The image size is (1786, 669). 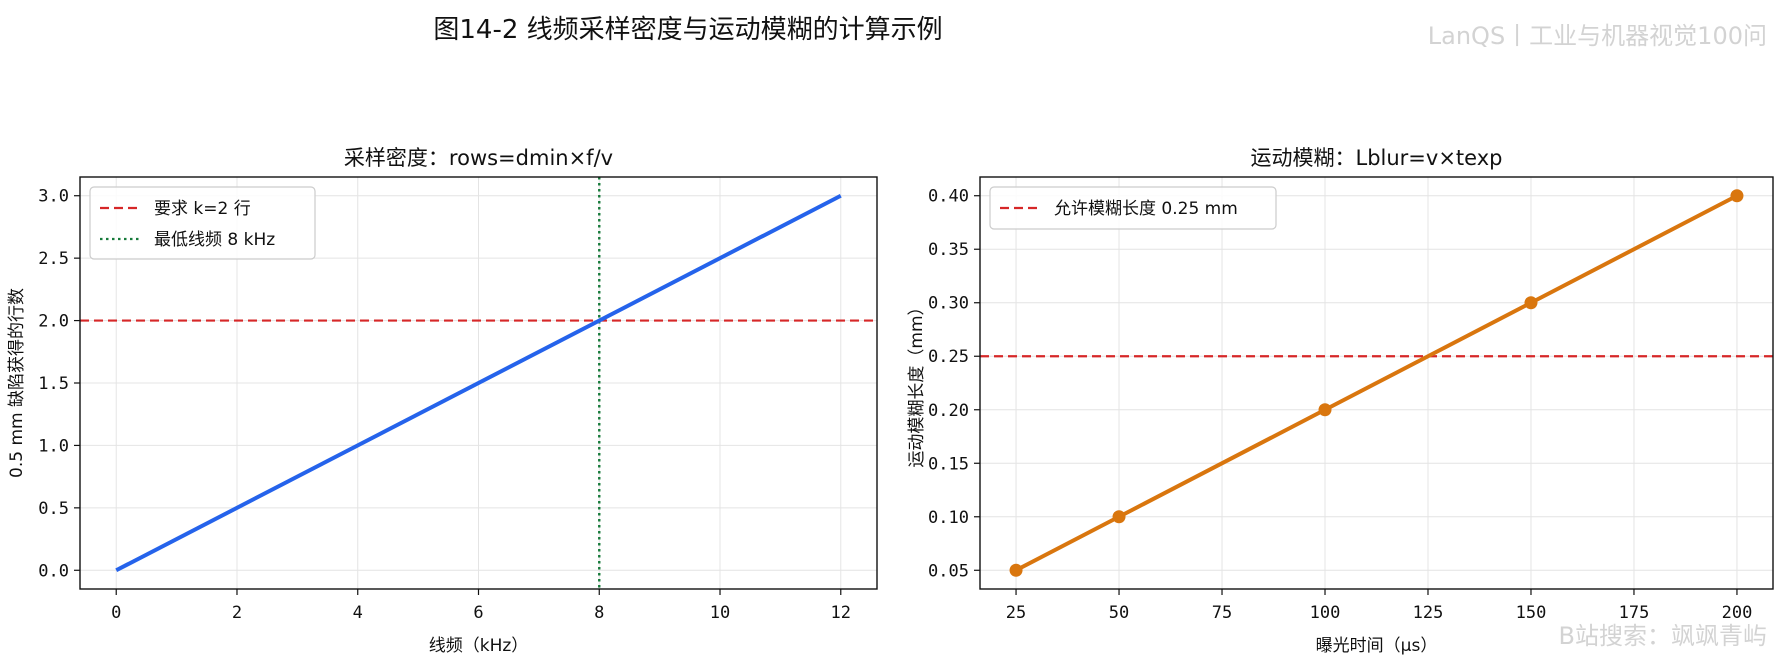 I want to click on watermark-top: LanQS丨工业与机器视觉100问, so click(x=1597, y=36).